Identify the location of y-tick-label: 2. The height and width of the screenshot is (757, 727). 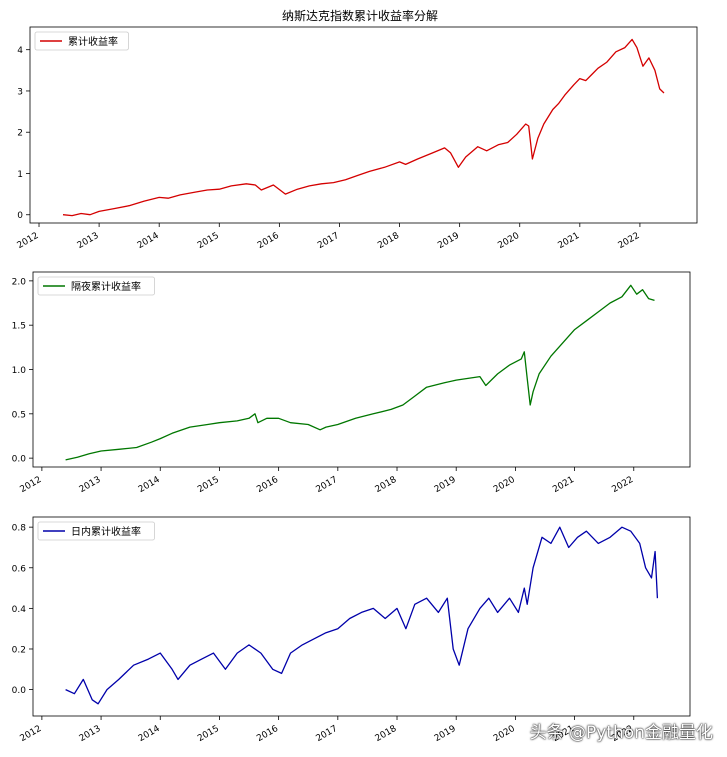
(20, 134).